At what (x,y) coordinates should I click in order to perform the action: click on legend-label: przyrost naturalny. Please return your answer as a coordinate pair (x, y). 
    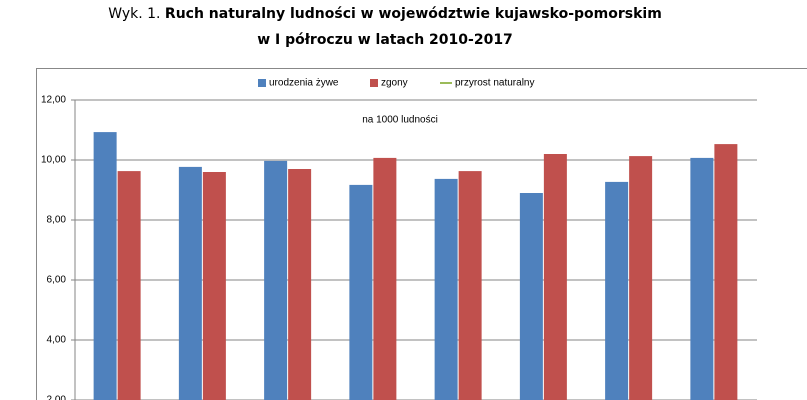
    Looking at the image, I should click on (494, 83).